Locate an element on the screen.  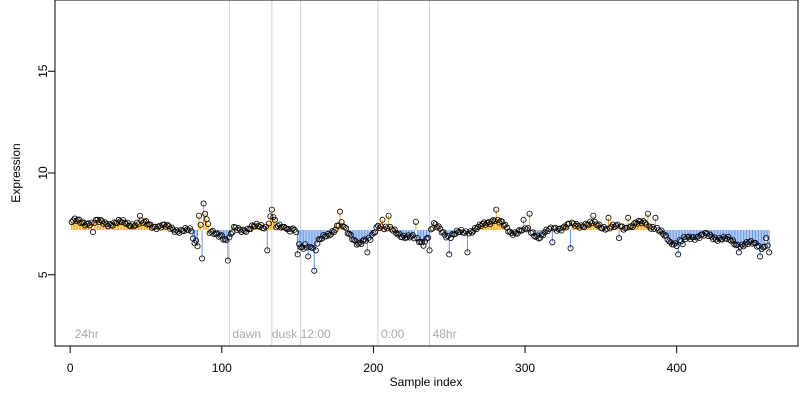
y-axis-title: Expression is located at coordinates (16, 172).